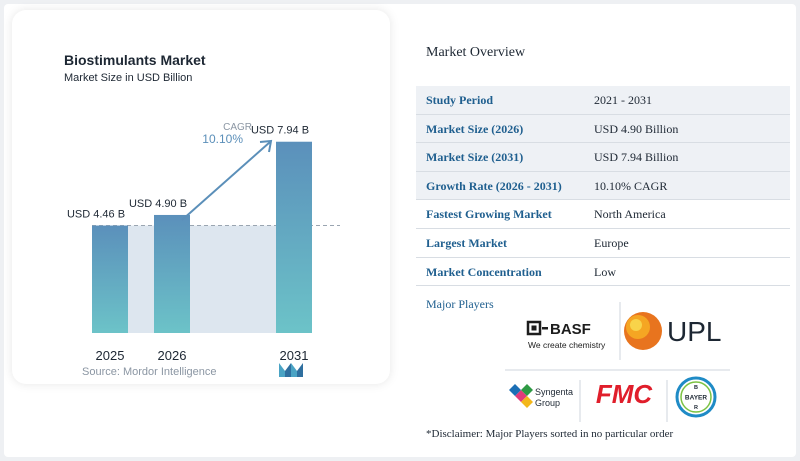  I want to click on x-tick-2026: 2026, so click(172, 355).